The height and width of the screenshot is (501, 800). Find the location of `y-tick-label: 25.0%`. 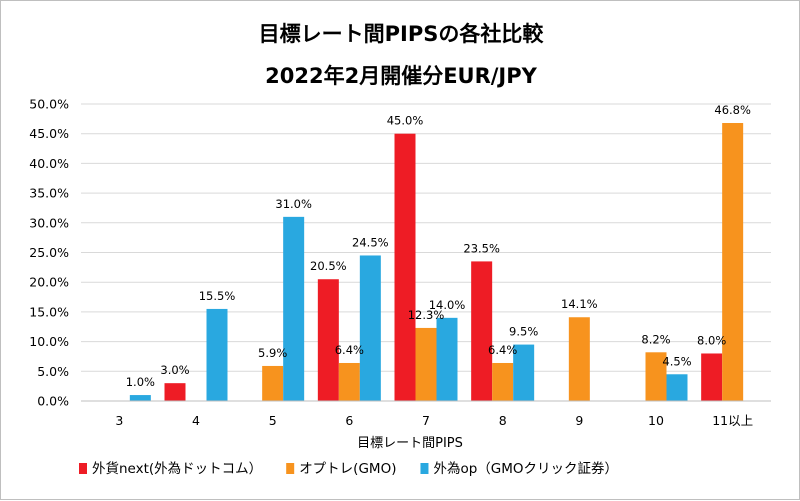

y-tick-label: 25.0% is located at coordinates (49, 252).